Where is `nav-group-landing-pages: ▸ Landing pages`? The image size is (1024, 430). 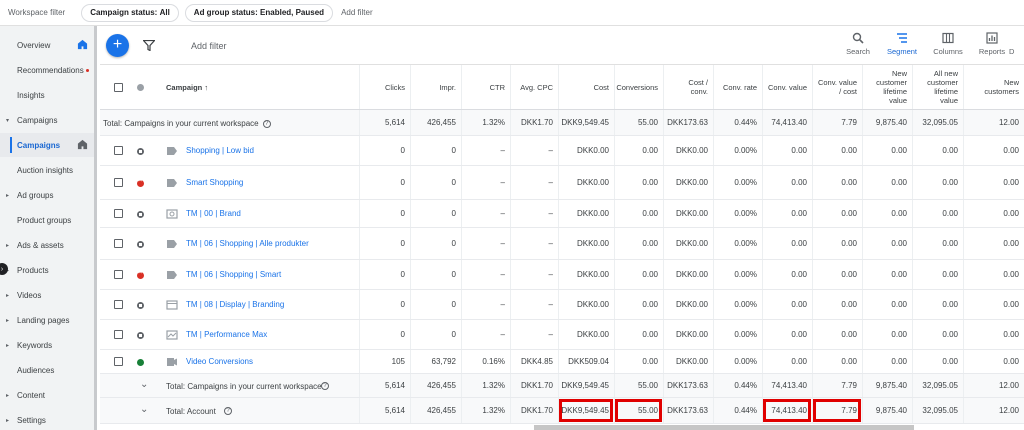 nav-group-landing-pages: ▸ Landing pages is located at coordinates (47, 320).